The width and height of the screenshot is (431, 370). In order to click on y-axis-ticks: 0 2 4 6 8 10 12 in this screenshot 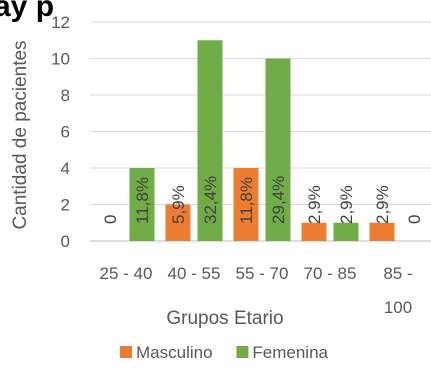, I will do `click(60, 132)`.